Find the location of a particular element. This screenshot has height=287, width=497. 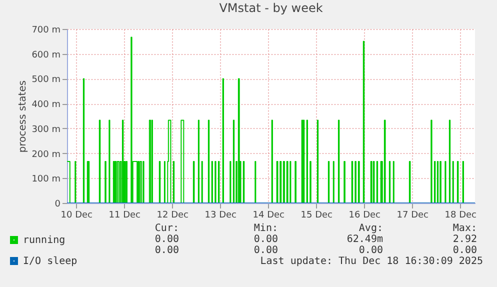

chart-title: VMstat - by week is located at coordinates (271, 8).